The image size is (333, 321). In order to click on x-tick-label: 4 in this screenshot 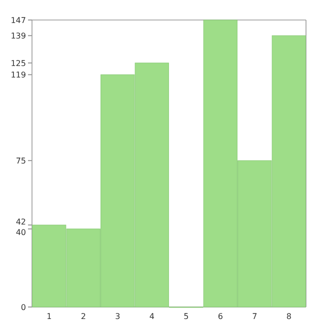, I will do `click(151, 316)`.